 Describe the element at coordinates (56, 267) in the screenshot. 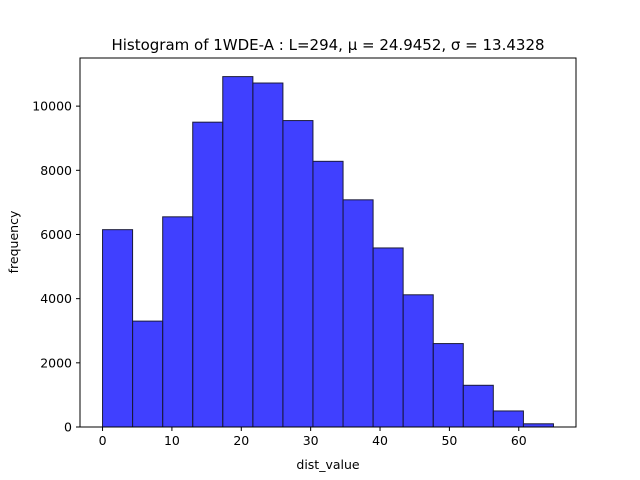

I see `y-axis-ticks: 0 2000 4000 6000 8000 10000` at that location.